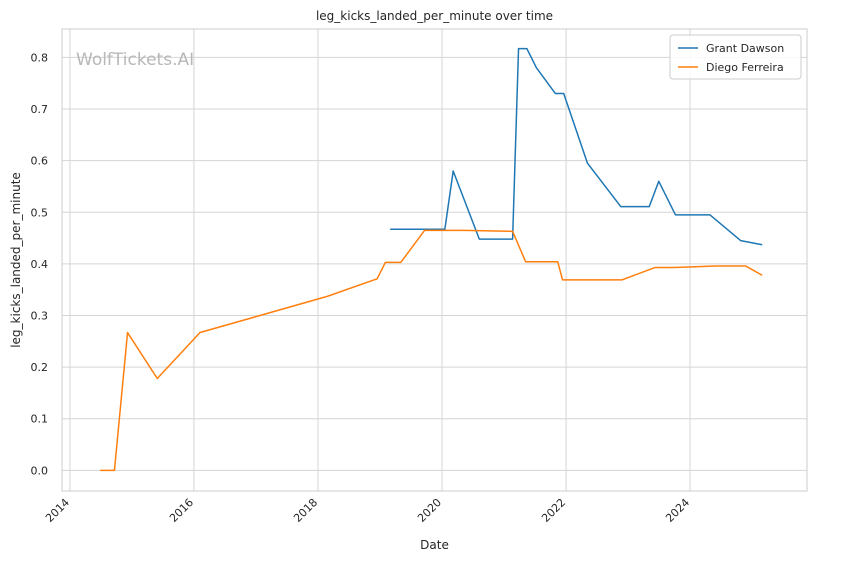 Image resolution: width=844 pixels, height=561 pixels. I want to click on legend-box, so click(735, 57).